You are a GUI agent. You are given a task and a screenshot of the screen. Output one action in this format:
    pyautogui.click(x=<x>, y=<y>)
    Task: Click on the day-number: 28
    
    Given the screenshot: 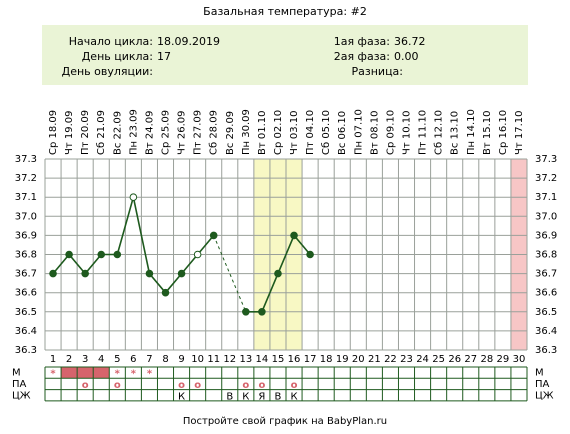 What is the action you would take?
    pyautogui.click(x=486, y=359)
    